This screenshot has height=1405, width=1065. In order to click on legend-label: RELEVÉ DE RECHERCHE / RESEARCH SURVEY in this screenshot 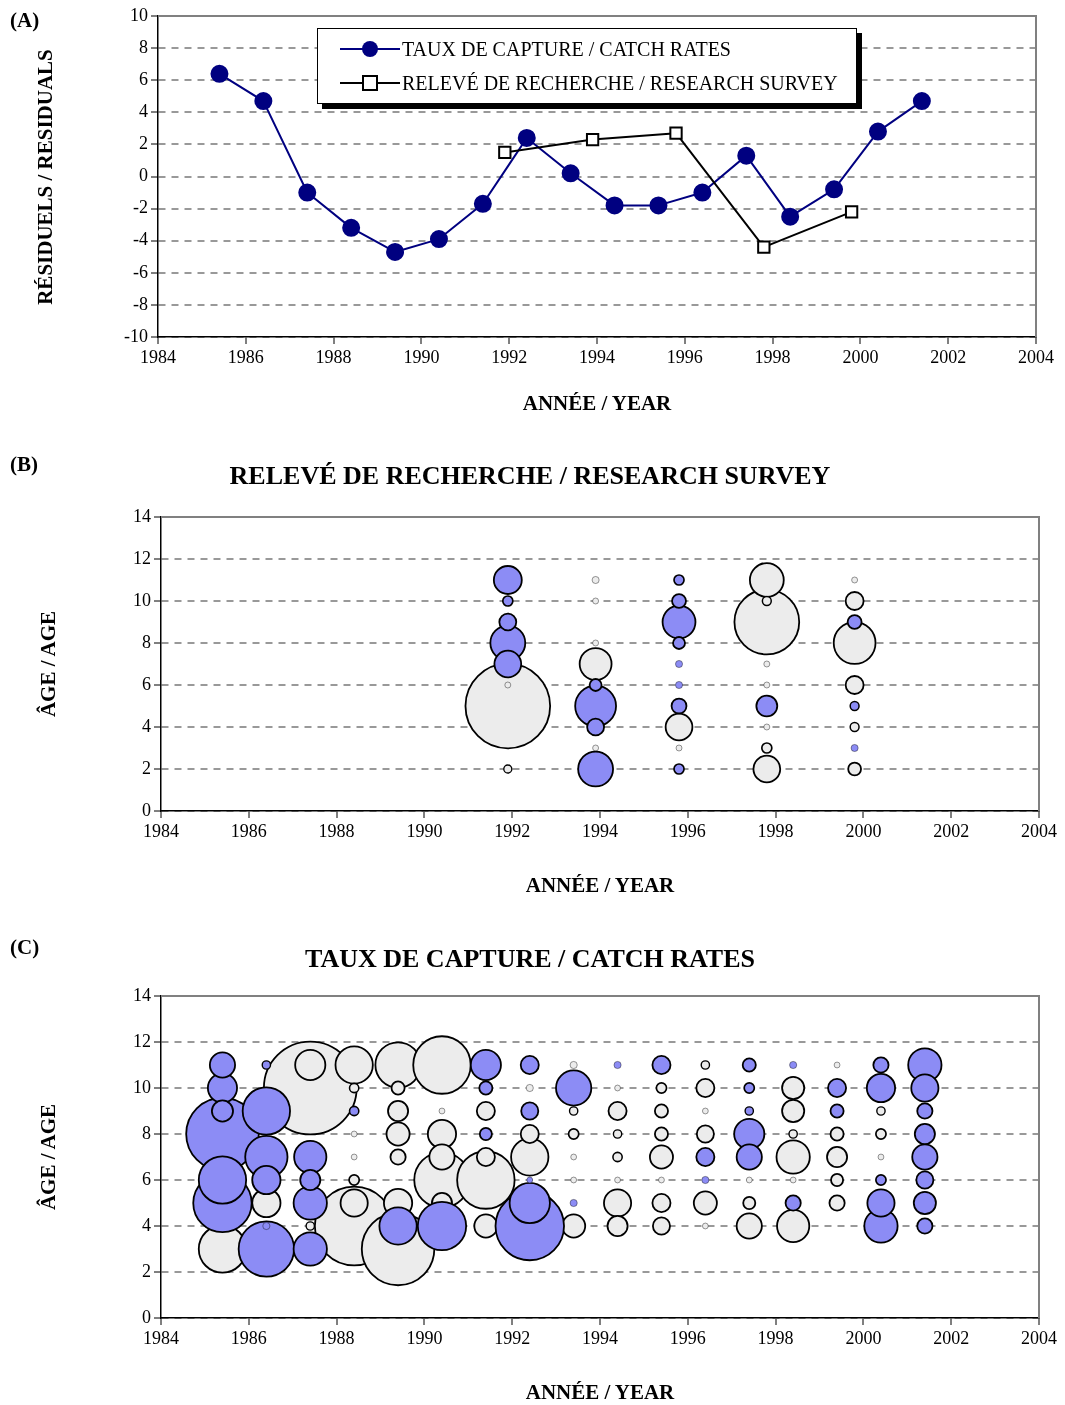, I will do `click(620, 83)`.